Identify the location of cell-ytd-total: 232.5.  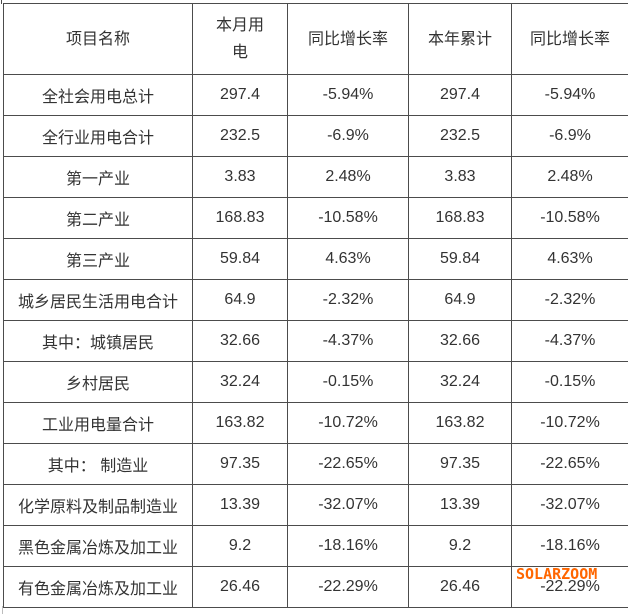
(460, 136).